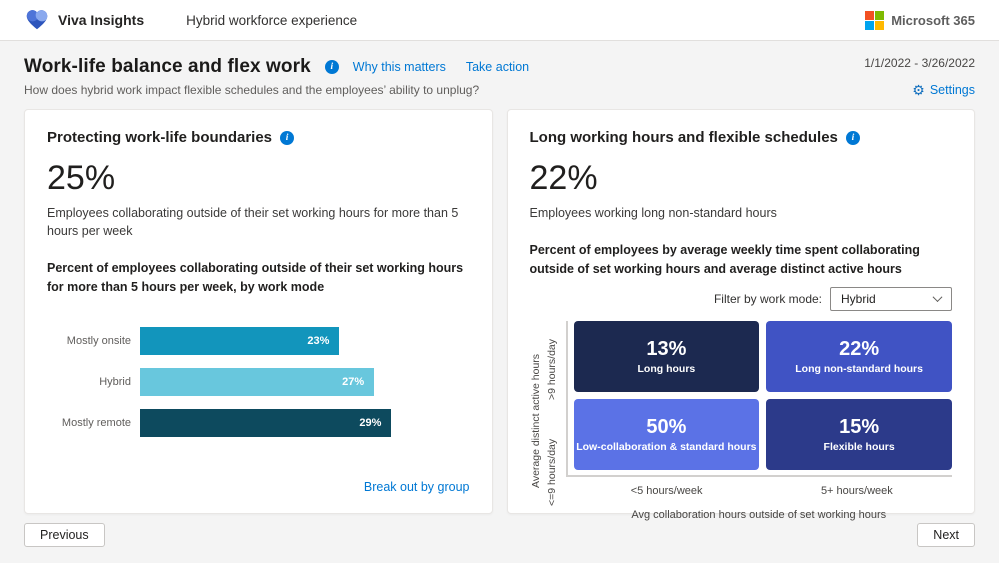 This screenshot has width=999, height=563. Describe the element at coordinates (266, 422) in the screenshot. I see `bar-mostly-remote: 29%` at that location.